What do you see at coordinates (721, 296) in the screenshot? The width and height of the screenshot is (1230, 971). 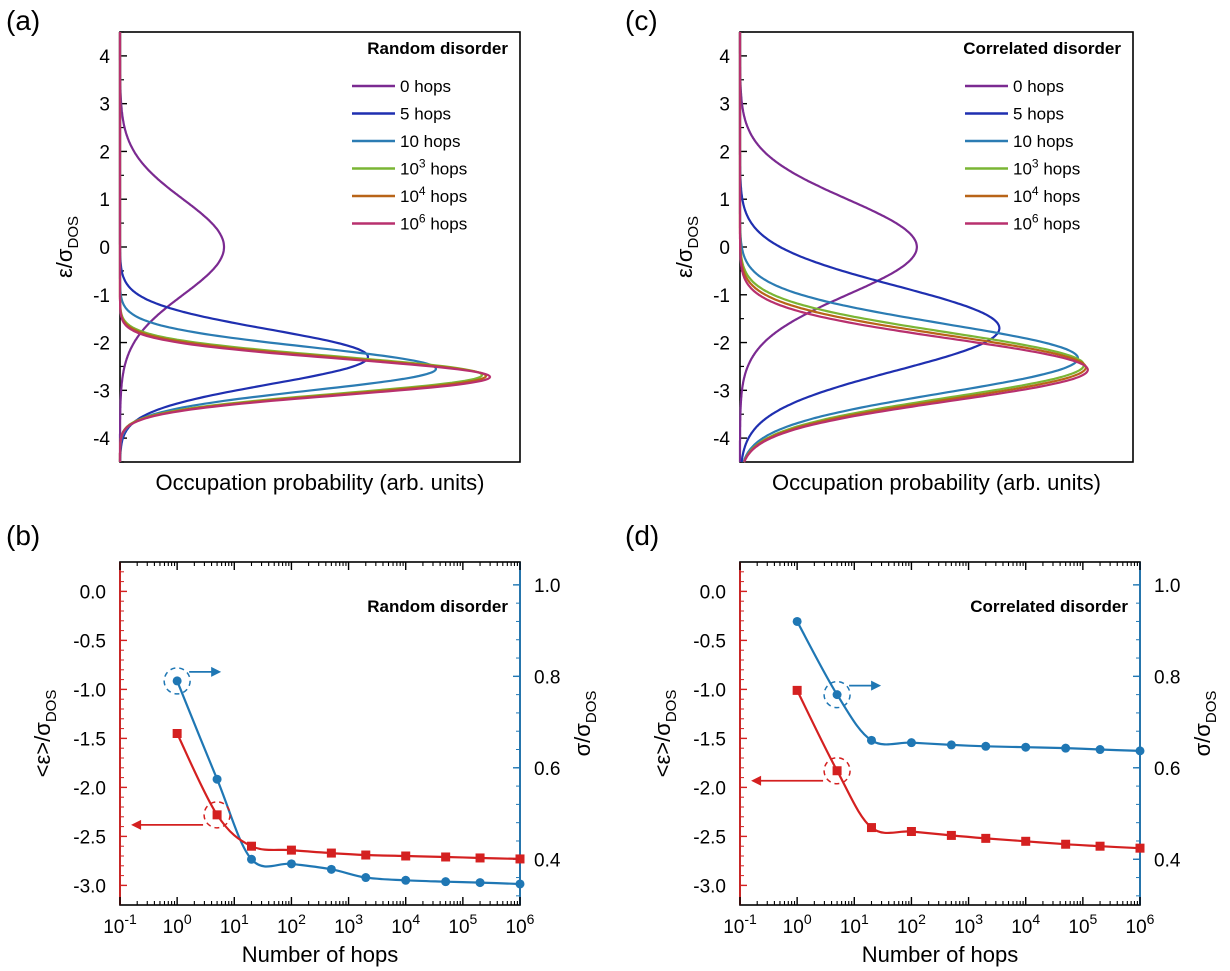 I see `y-tick-label: -1` at bounding box center [721, 296].